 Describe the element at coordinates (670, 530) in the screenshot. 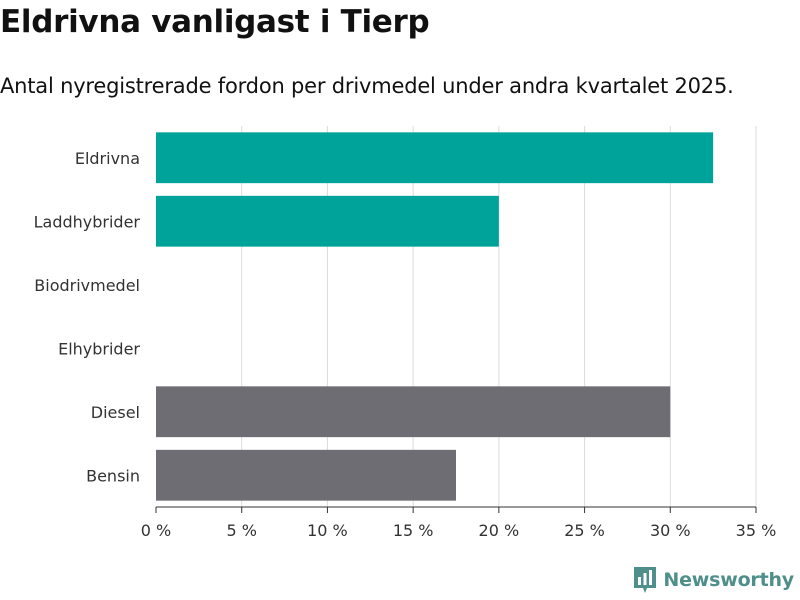

I see `x-tick-label: 30 %` at that location.